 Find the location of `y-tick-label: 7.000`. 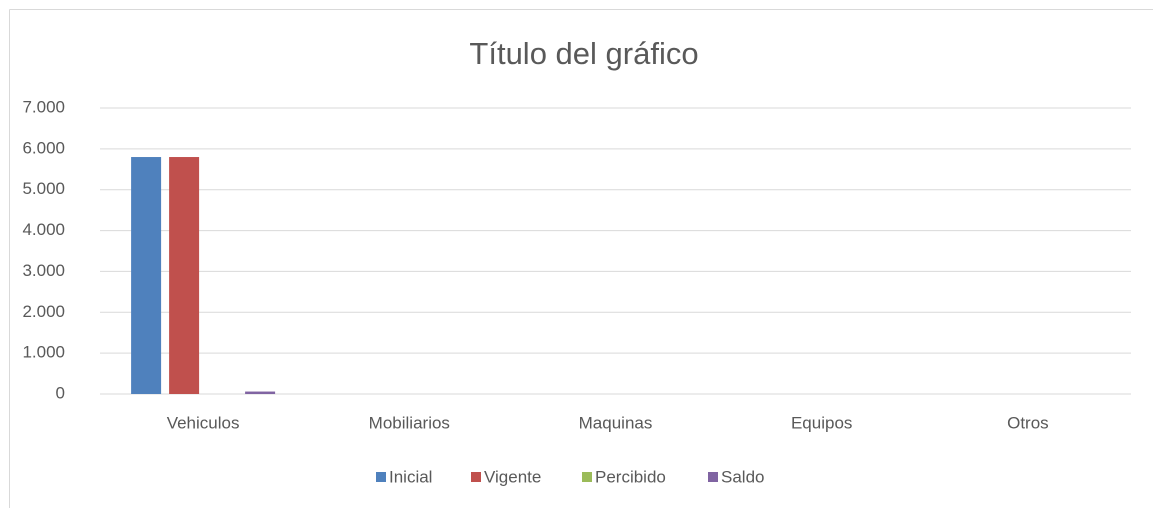

y-tick-label: 7.000 is located at coordinates (43, 106).